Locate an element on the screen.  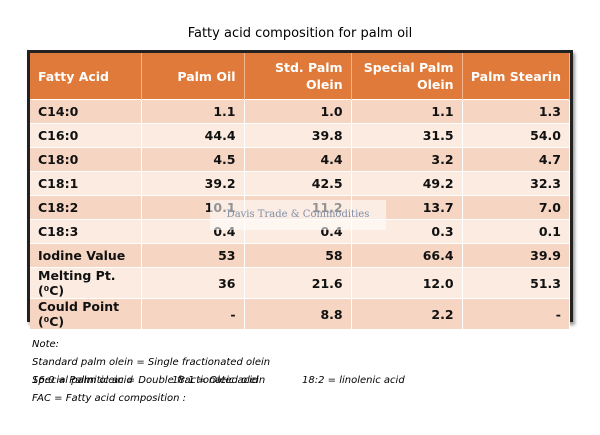
note-line: FAC = Fatty acid composition : is located at coordinates (109, 398).